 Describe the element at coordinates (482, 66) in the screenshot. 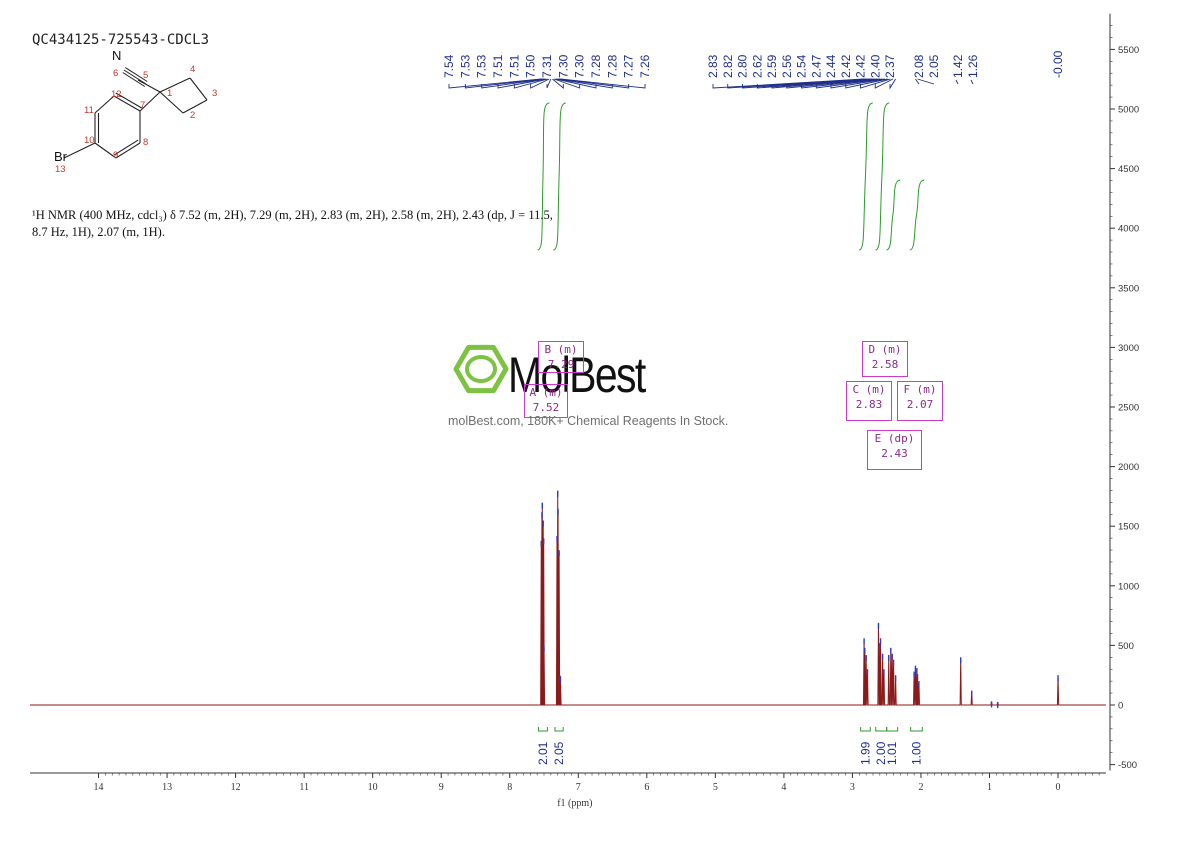

I see `peak-label: 7.53` at that location.